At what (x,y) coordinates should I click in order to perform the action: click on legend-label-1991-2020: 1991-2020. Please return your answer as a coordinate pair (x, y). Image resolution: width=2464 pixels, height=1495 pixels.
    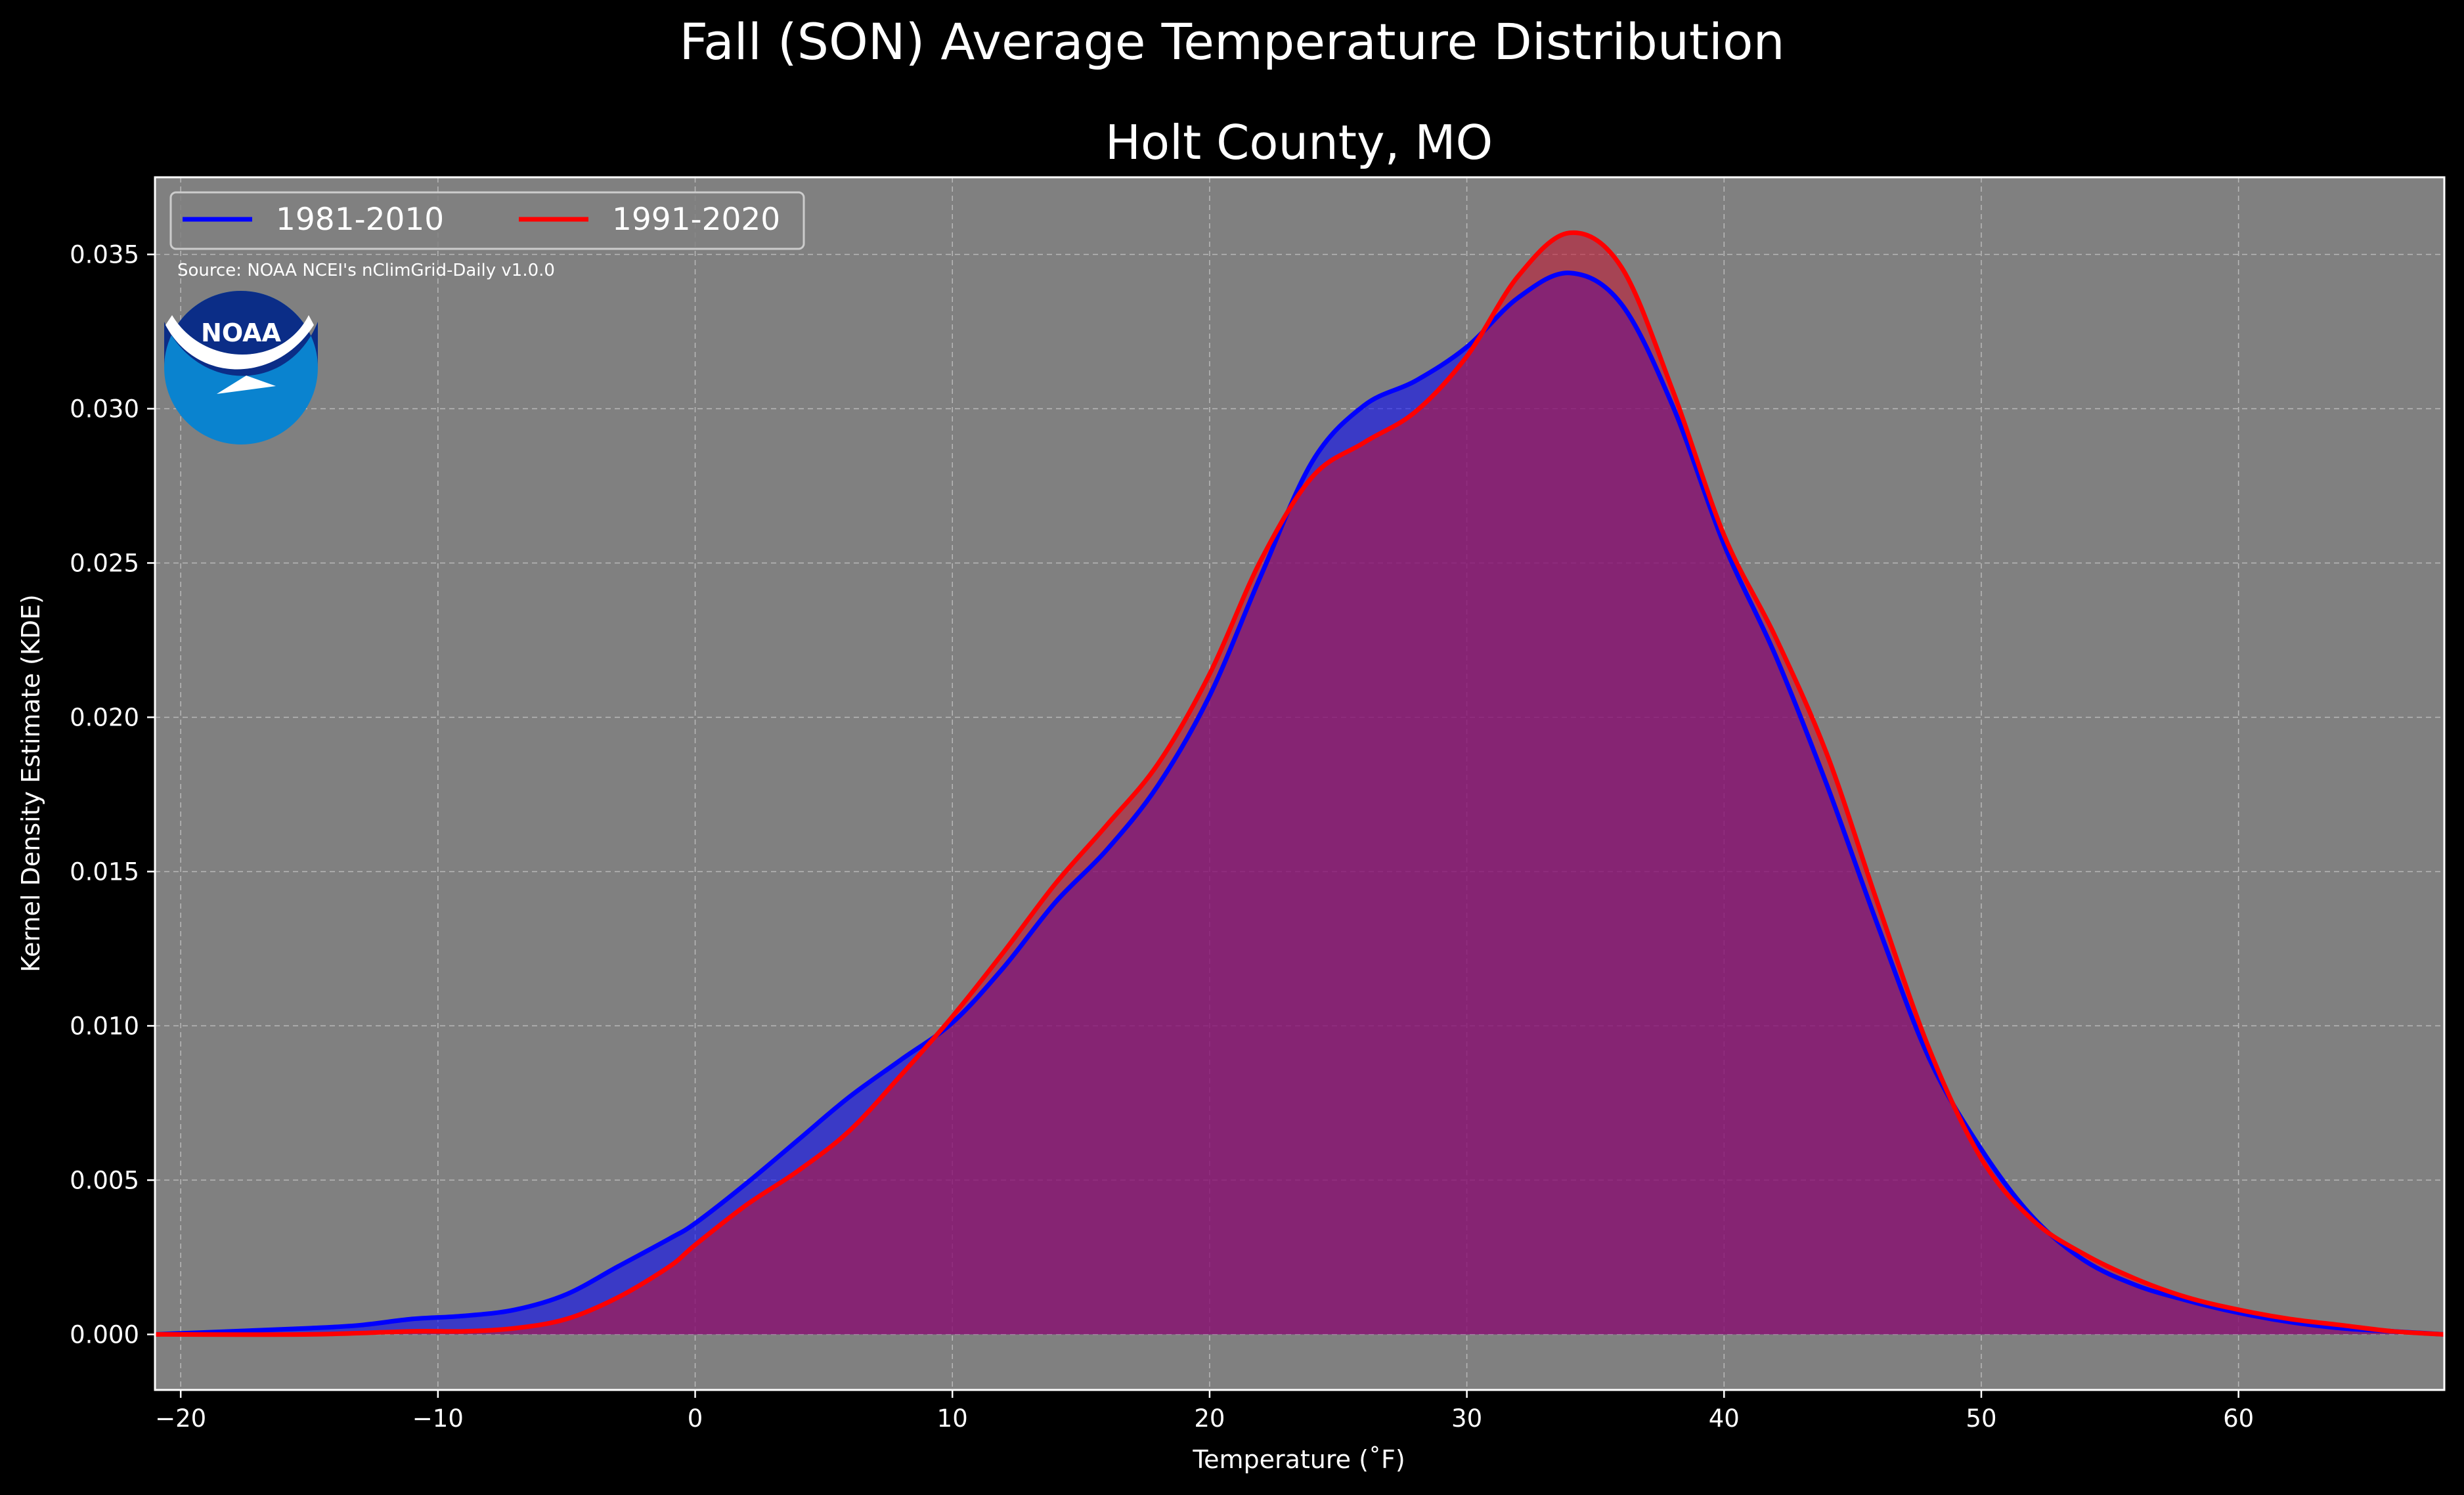
    Looking at the image, I should click on (696, 220).